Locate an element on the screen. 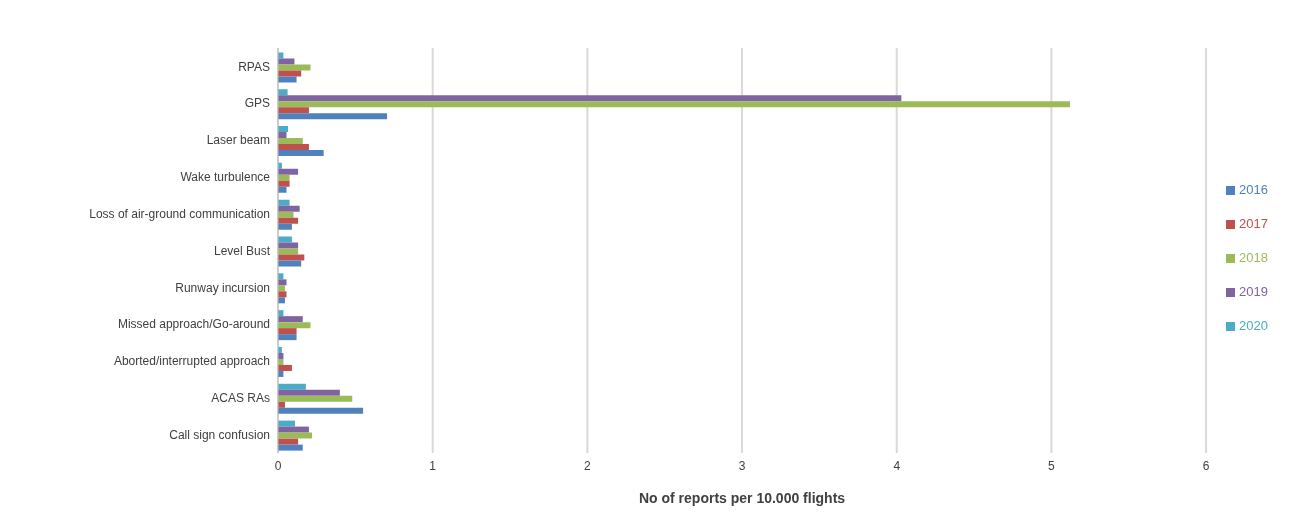 The width and height of the screenshot is (1297, 520). x-tick-label: 0 is located at coordinates (278, 465).